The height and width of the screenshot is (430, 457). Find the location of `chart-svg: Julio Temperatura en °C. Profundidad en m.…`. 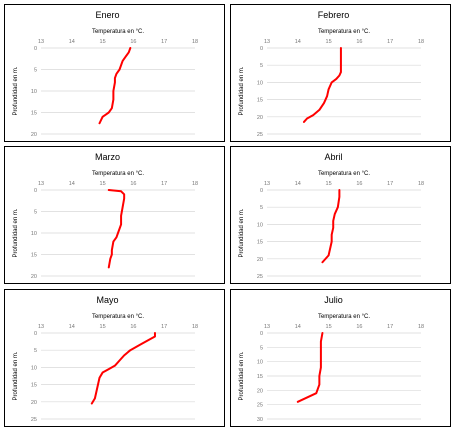

chart-svg: Julio Temperatura en °C. Profundidad en m.… is located at coordinates (331, 359).